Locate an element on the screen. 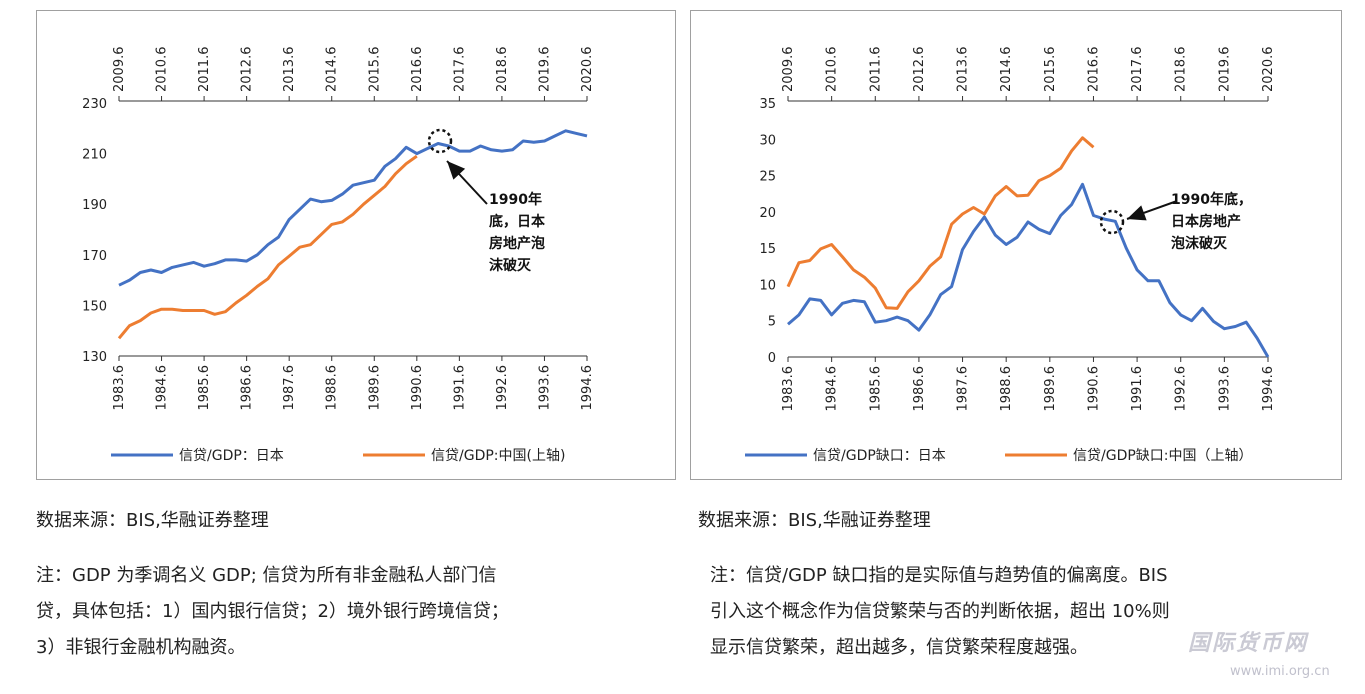 This screenshot has width=1365, height=694. right-annotation-text: 1990年底， is located at coordinates (1211, 199).